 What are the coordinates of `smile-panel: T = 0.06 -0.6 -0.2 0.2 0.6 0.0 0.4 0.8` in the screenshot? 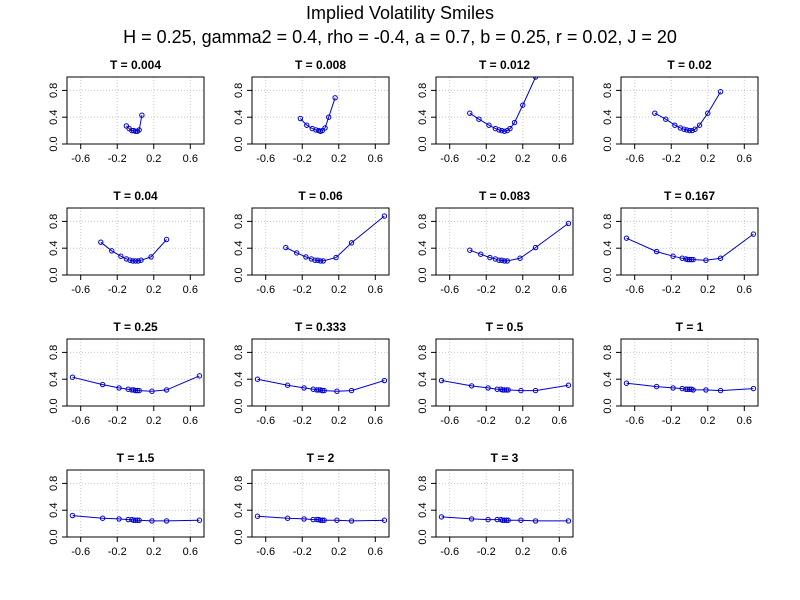 It's located at (311, 242).